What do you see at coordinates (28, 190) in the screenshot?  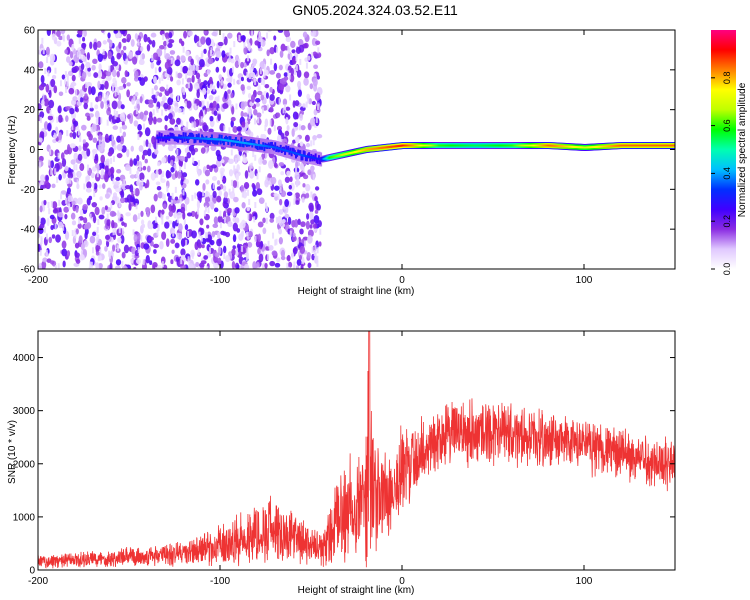 I see `spectrogram-y-tick-label: -20` at bounding box center [28, 190].